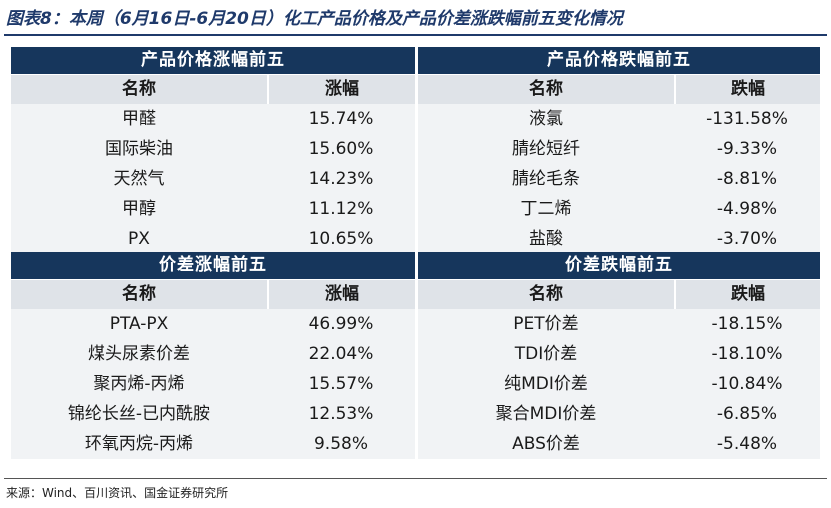 The height and width of the screenshot is (508, 831). Describe the element at coordinates (341, 414) in the screenshot. I see `cell-change: 12.53%` at that location.